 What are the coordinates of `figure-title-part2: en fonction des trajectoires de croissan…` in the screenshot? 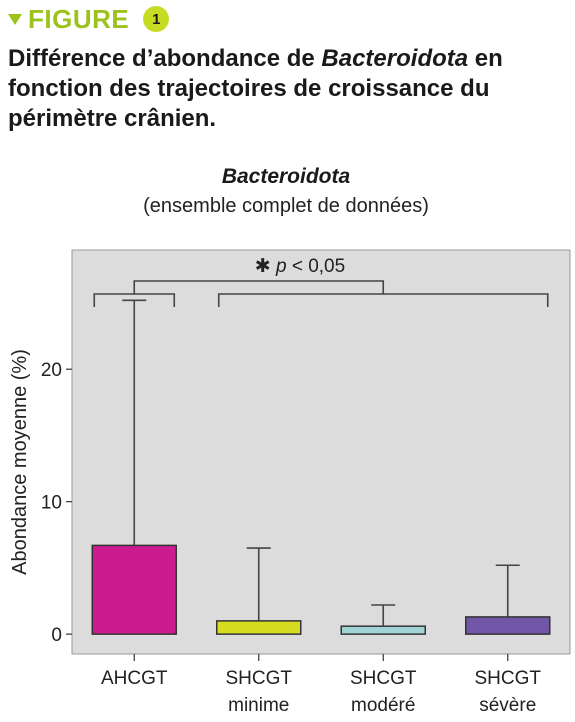 It's located at (255, 88).